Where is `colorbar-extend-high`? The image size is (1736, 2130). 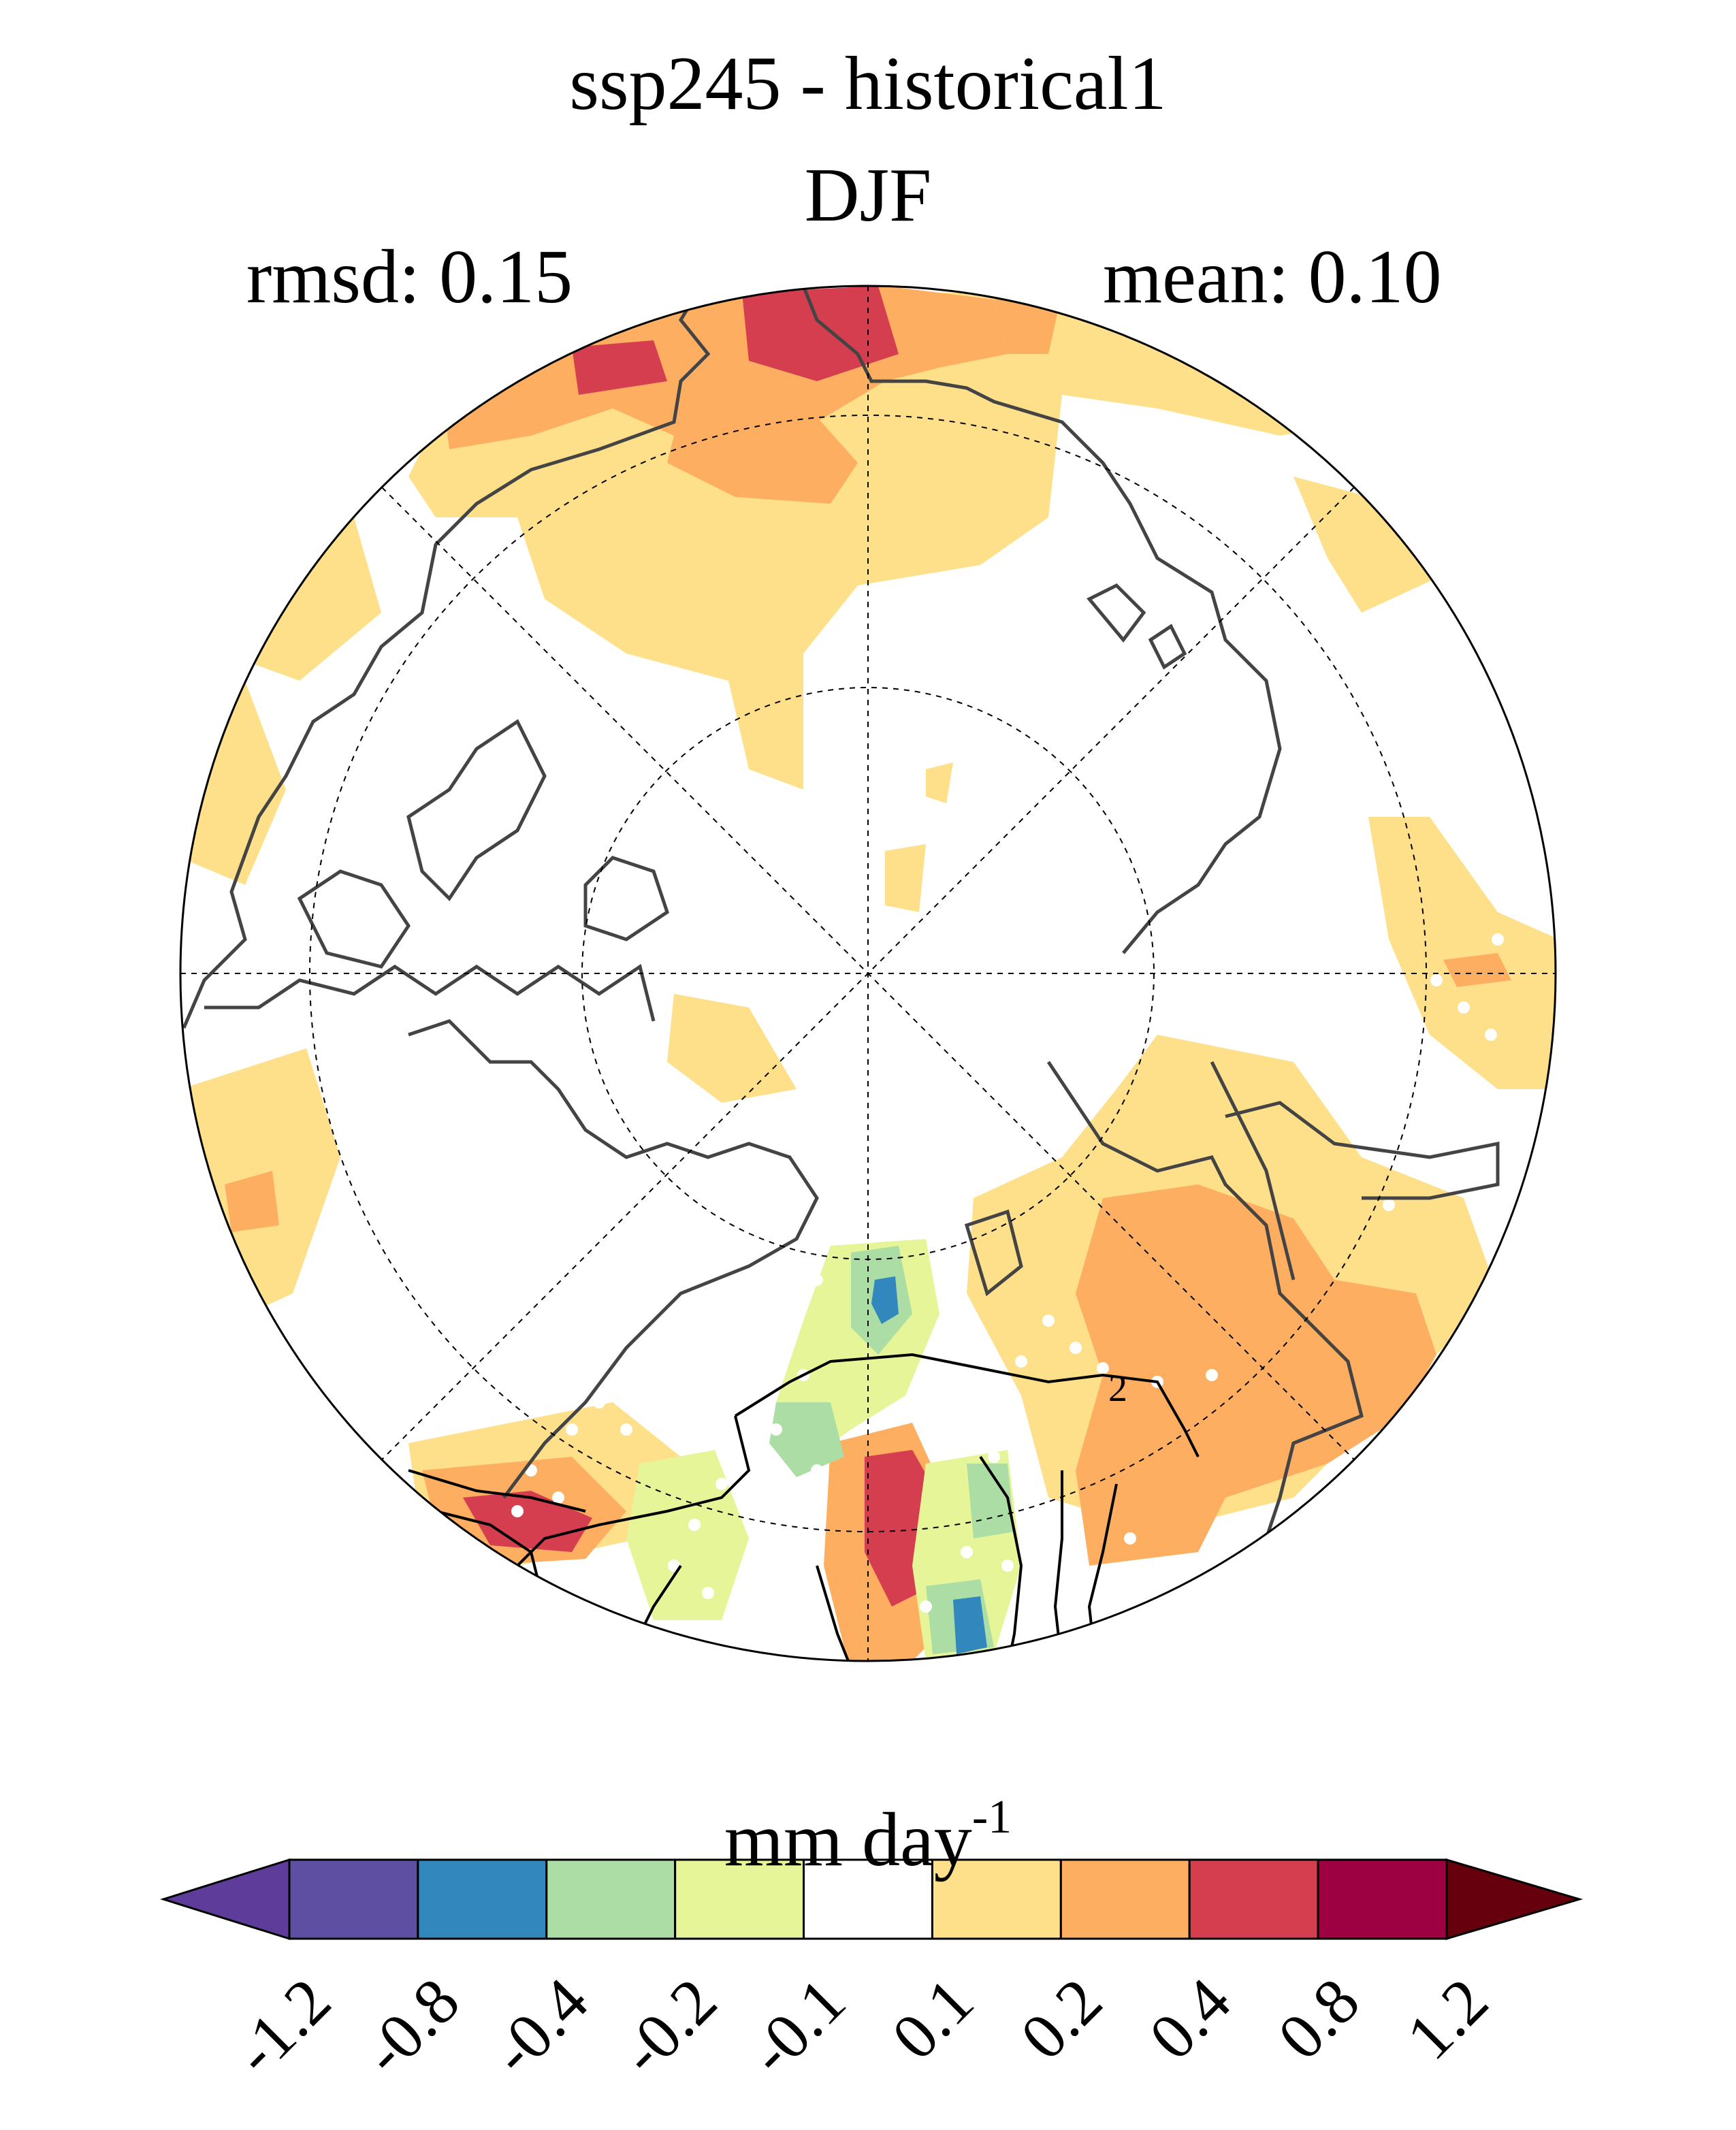 colorbar-extend-high is located at coordinates (1514, 1899).